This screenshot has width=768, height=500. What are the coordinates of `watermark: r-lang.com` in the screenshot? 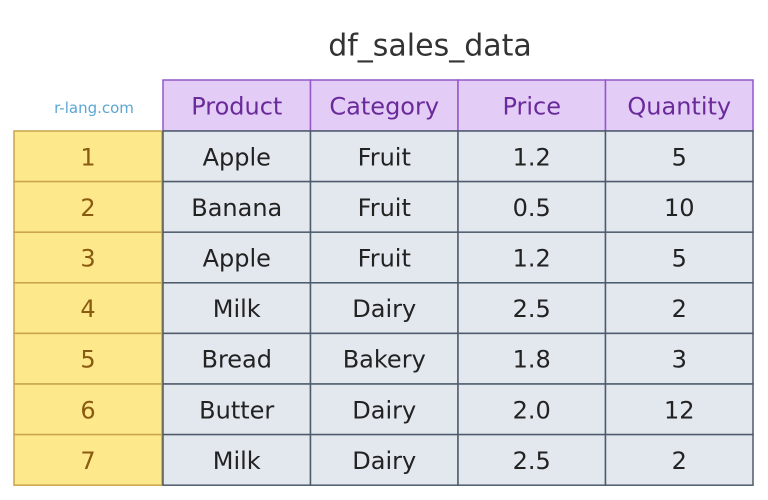 It's located at (94, 108).